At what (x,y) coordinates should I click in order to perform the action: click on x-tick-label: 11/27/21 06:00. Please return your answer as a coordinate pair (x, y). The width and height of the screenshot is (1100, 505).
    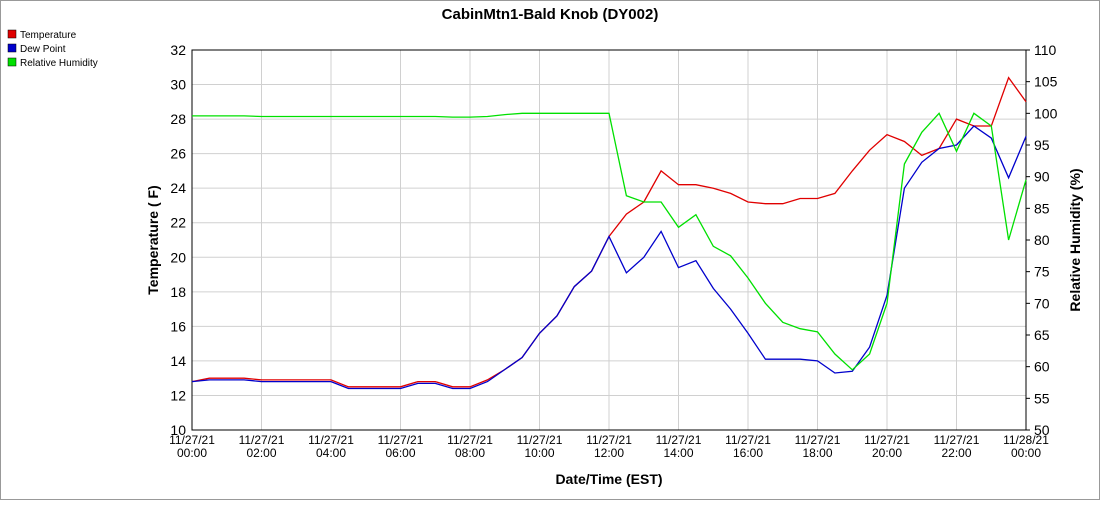
    Looking at the image, I should click on (401, 446).